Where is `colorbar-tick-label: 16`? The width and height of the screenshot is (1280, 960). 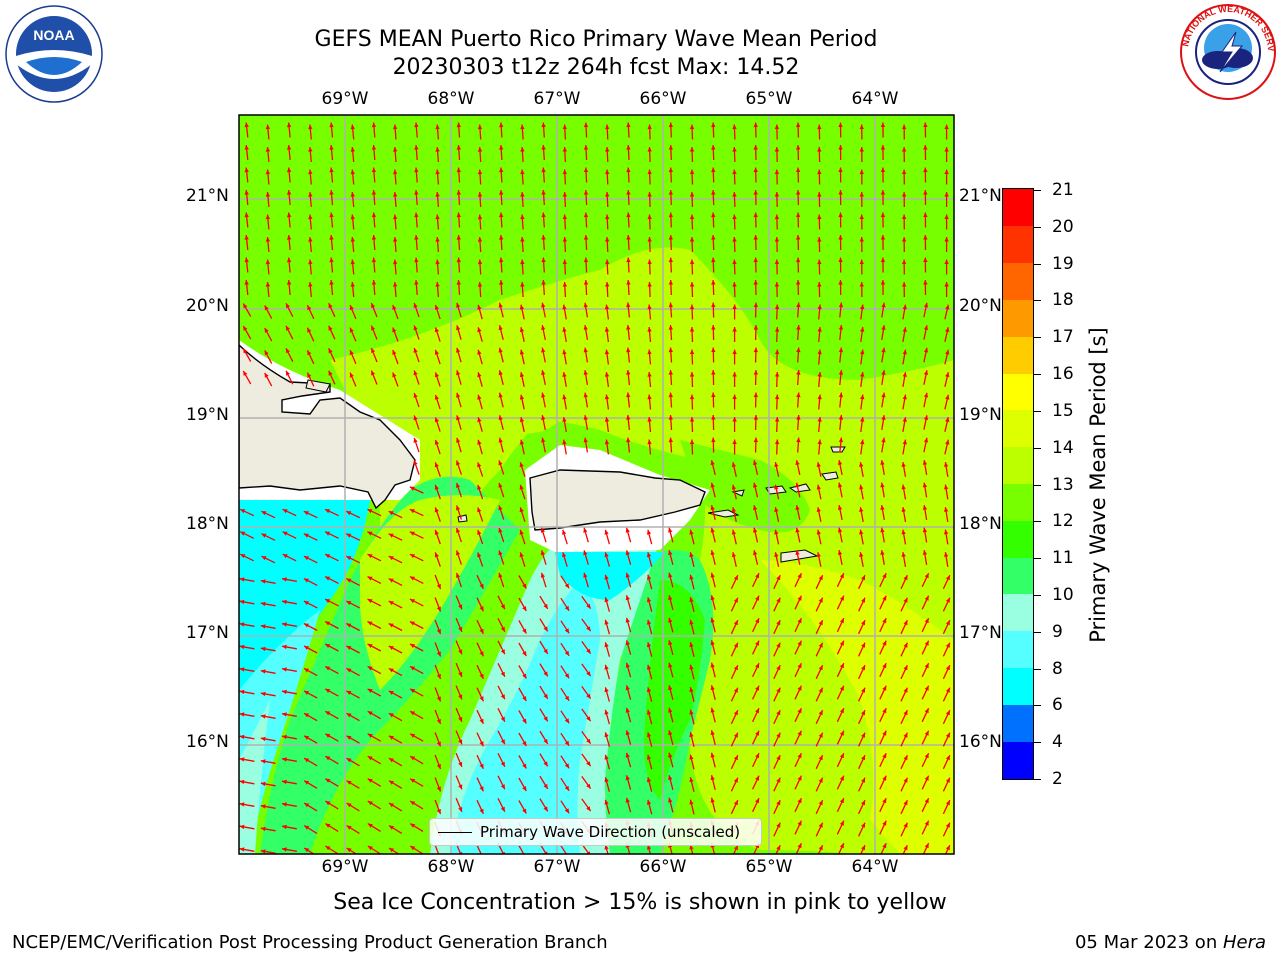 colorbar-tick-label: 16 is located at coordinates (1063, 374).